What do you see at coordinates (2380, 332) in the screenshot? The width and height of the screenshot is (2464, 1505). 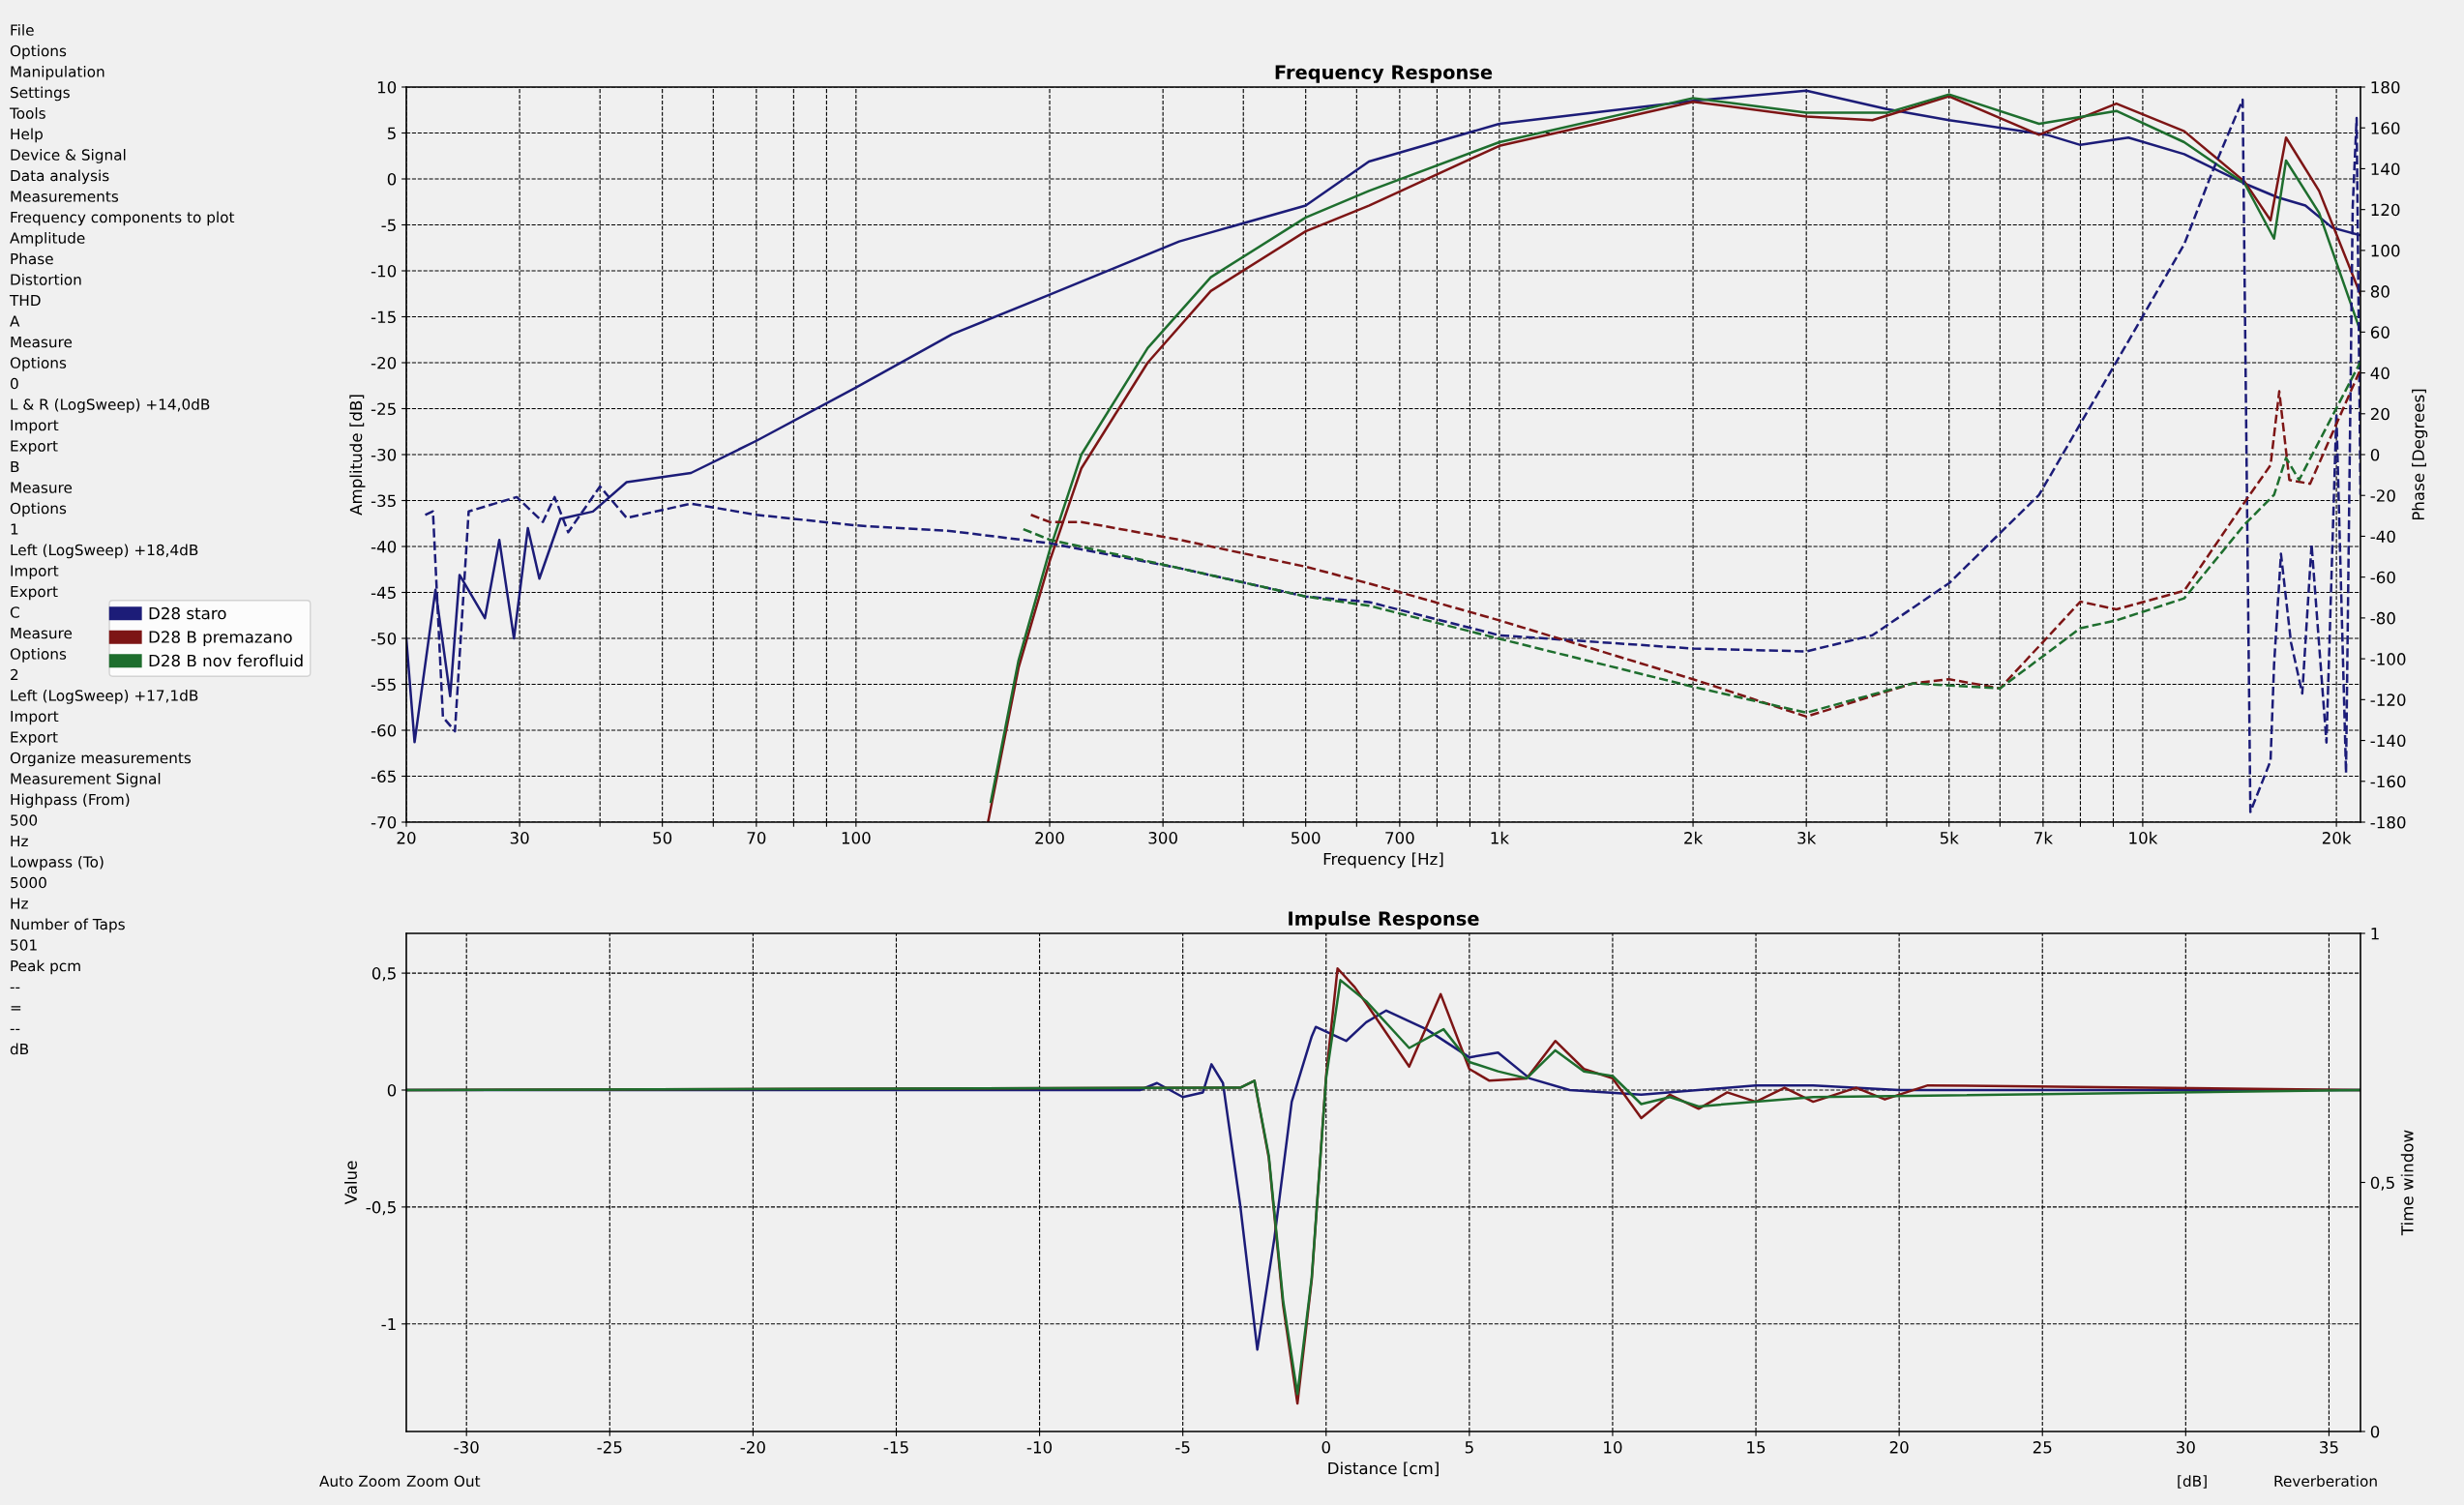 I see `y2-tick-label: 60` at bounding box center [2380, 332].